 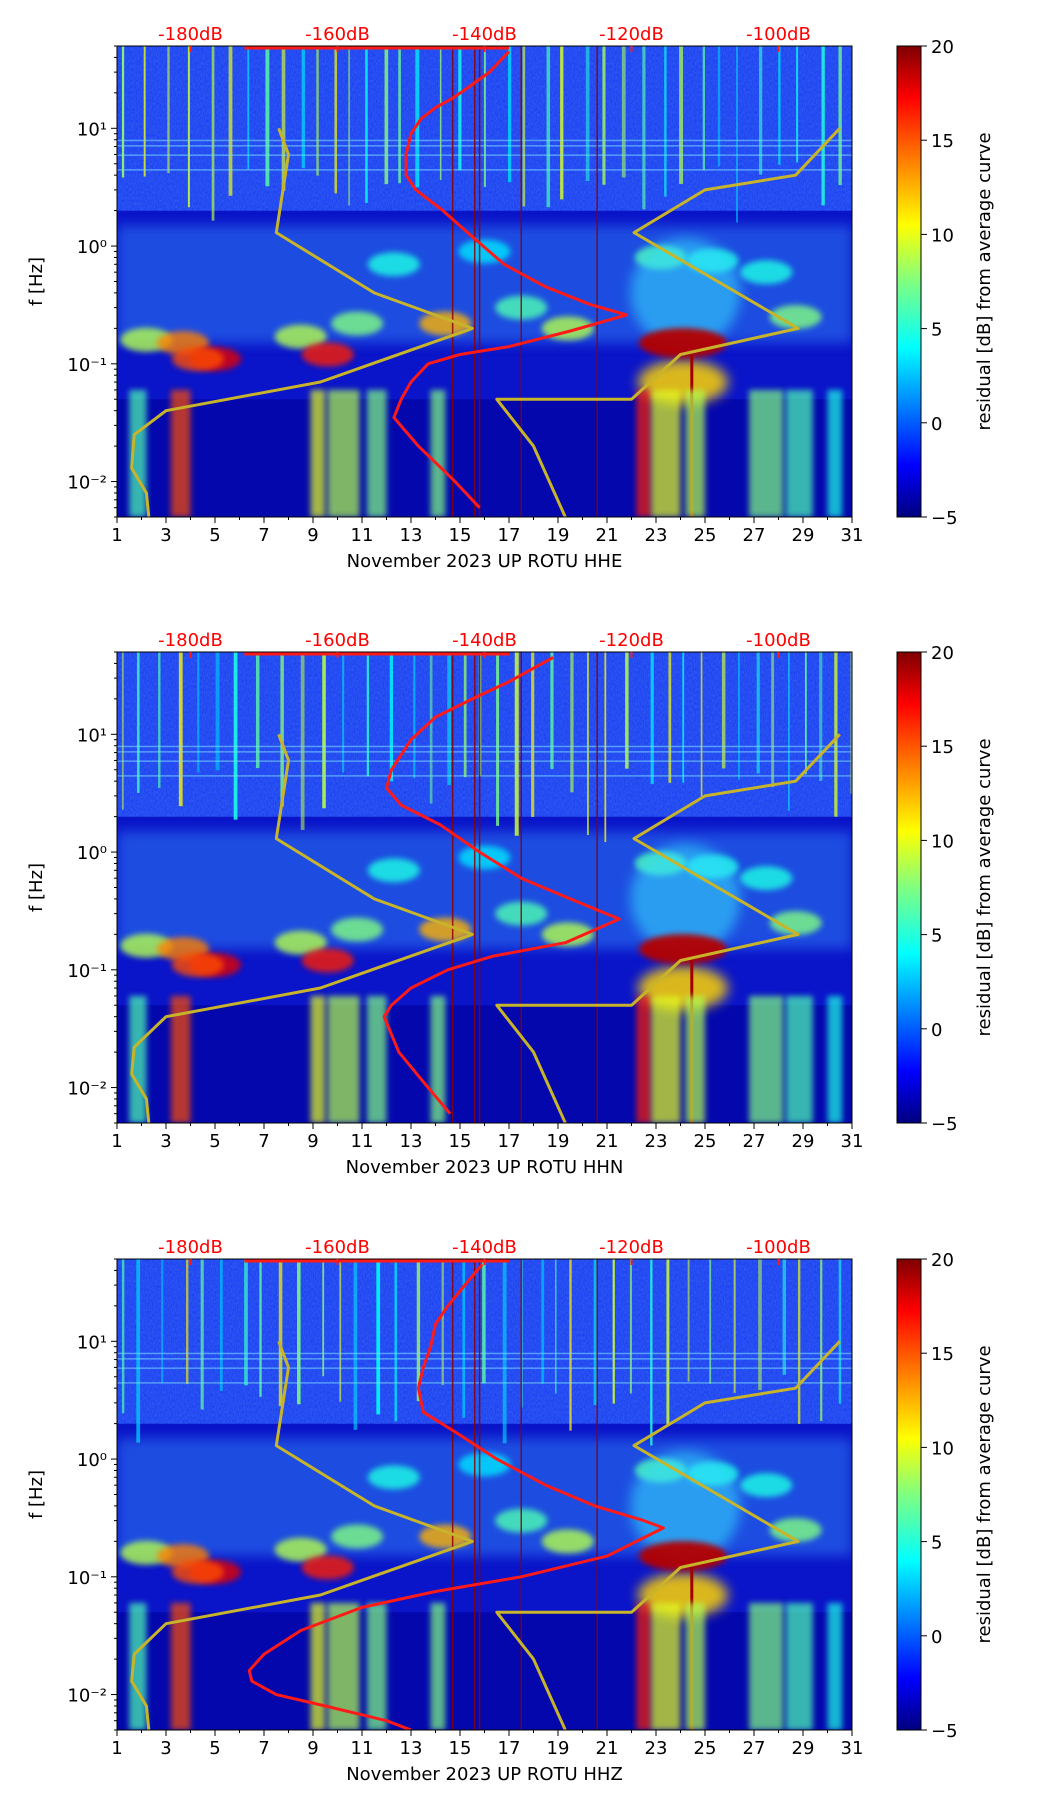 I want to click on colorbar, so click(x=909, y=887).